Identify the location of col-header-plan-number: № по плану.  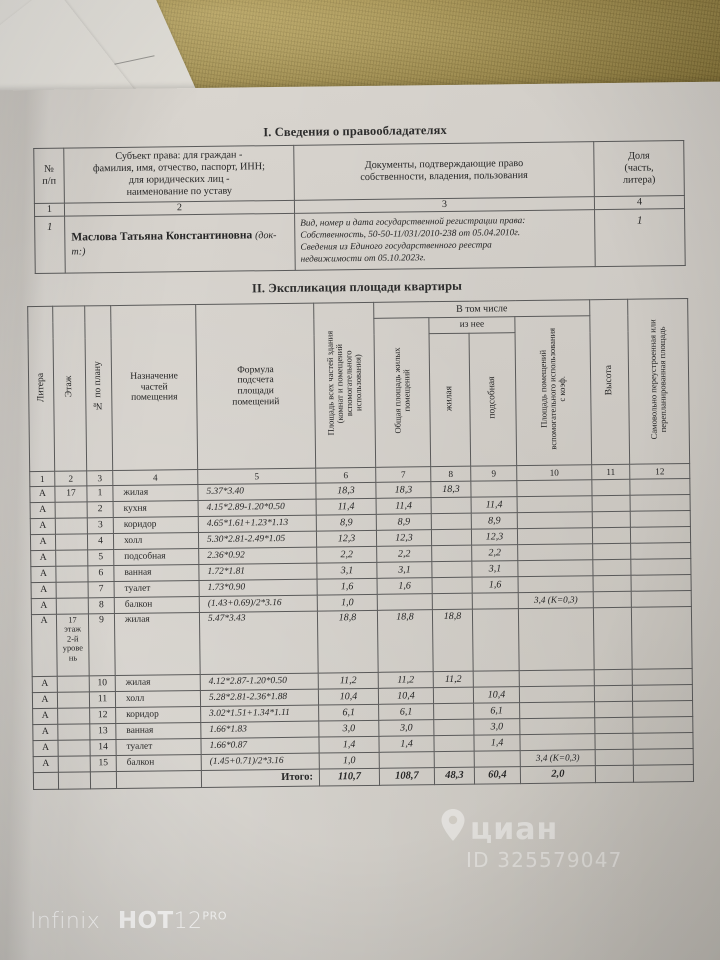
(98, 388).